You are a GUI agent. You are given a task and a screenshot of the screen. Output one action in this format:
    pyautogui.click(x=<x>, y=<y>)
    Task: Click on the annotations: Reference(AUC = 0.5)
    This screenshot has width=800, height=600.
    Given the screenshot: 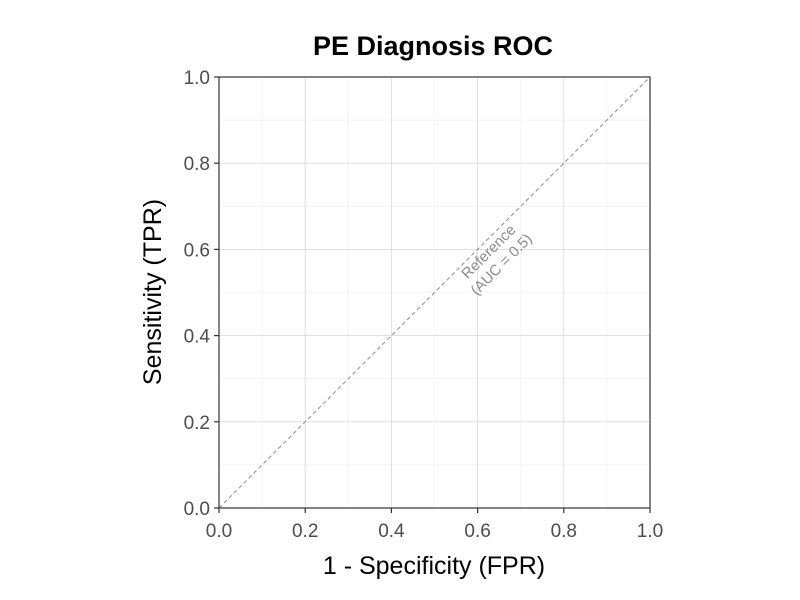 What is the action you would take?
    pyautogui.click(x=496, y=260)
    